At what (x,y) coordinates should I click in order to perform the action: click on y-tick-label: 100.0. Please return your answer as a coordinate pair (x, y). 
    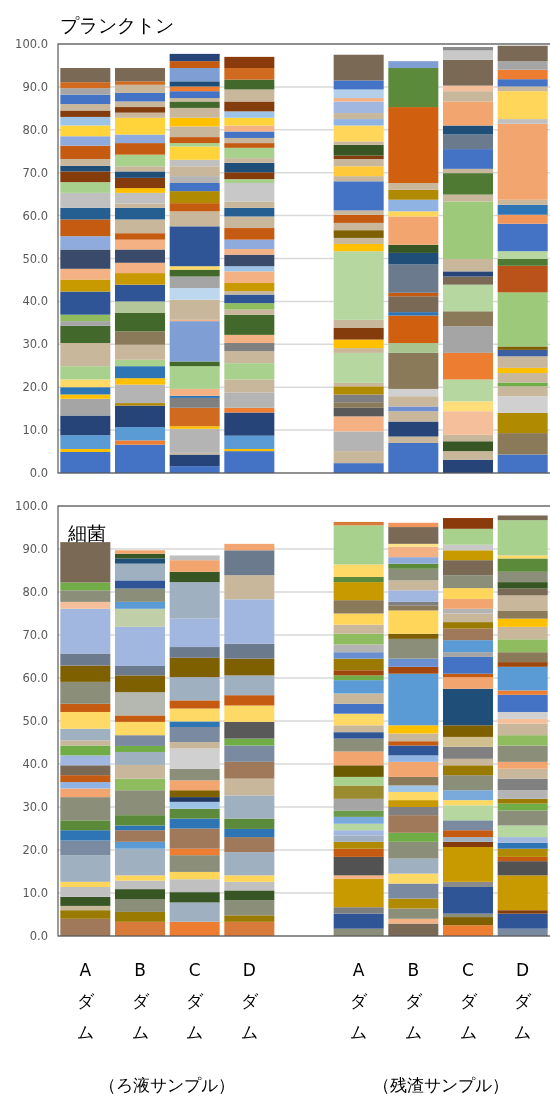
    Looking at the image, I should click on (31, 44).